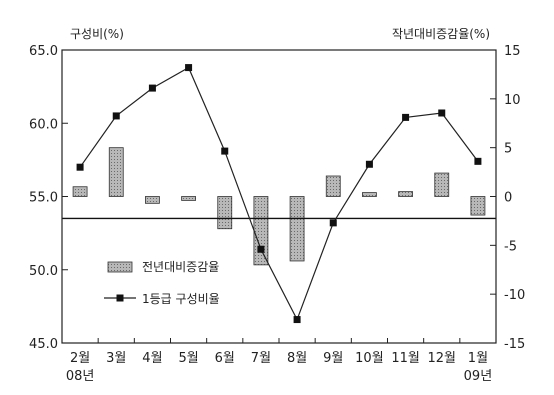 This screenshot has width=554, height=395. Describe the element at coordinates (43, 198) in the screenshot. I see `left-axis-tick-label: 55.0` at that location.